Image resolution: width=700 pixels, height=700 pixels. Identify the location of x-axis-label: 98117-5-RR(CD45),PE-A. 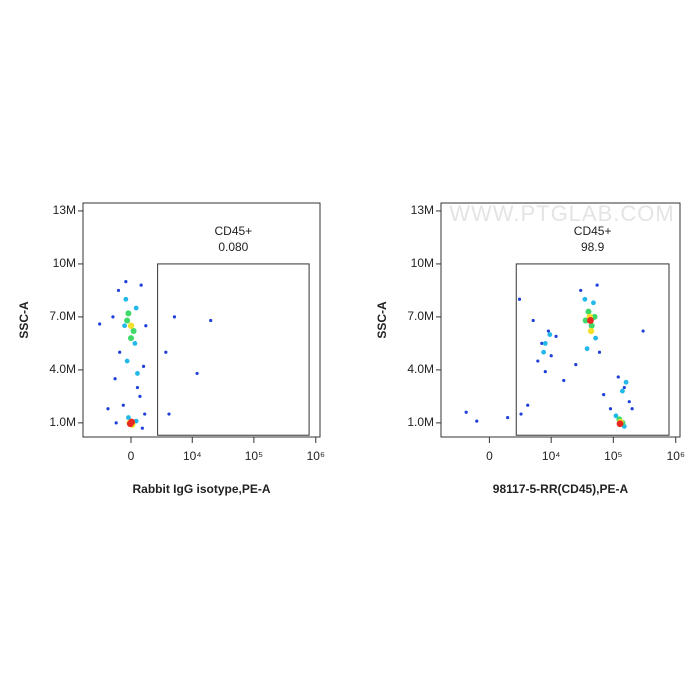
(561, 489).